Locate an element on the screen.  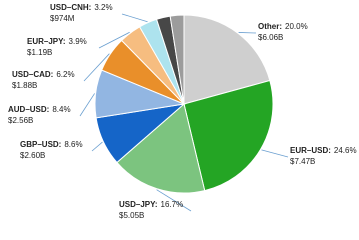
value-label: 16.7% is located at coordinates (172, 204).